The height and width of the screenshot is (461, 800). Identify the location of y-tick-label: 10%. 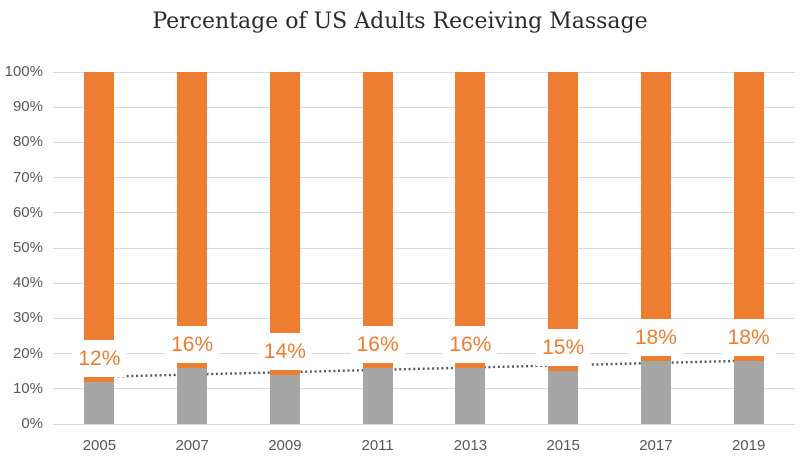
(27, 388).